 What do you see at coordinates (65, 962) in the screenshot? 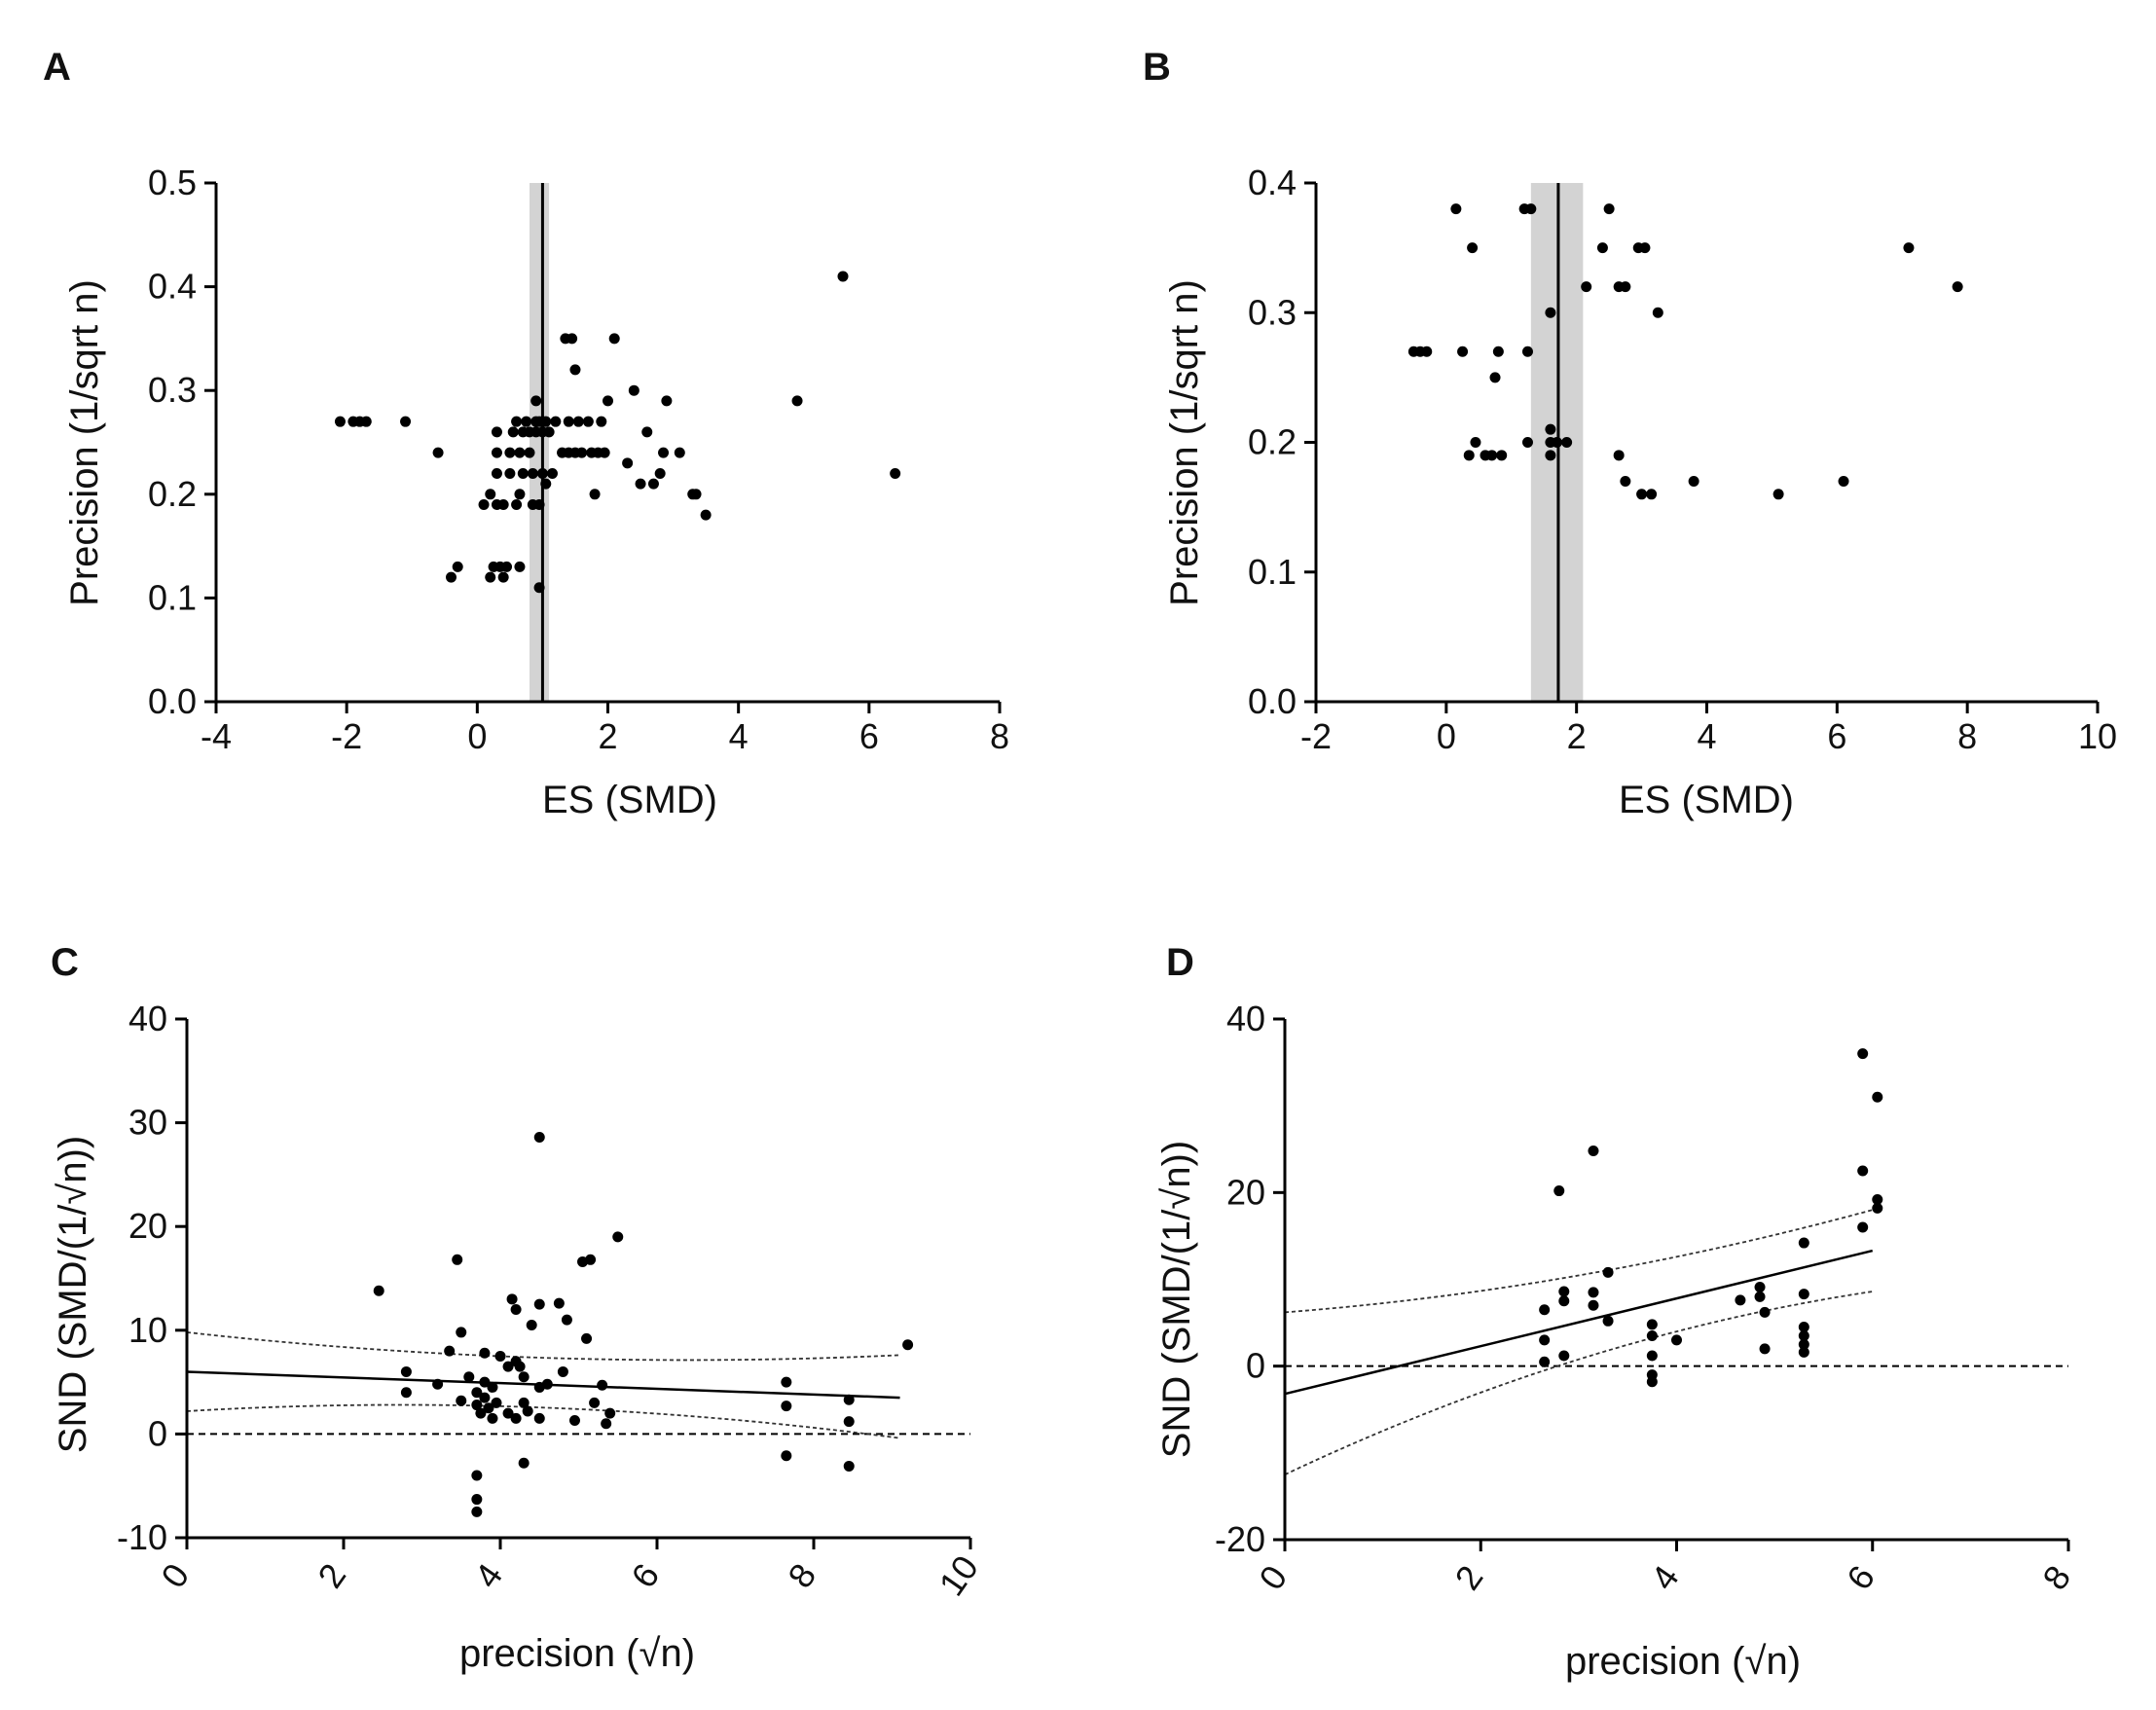
I see `panel-c-letter: C` at bounding box center [65, 962].